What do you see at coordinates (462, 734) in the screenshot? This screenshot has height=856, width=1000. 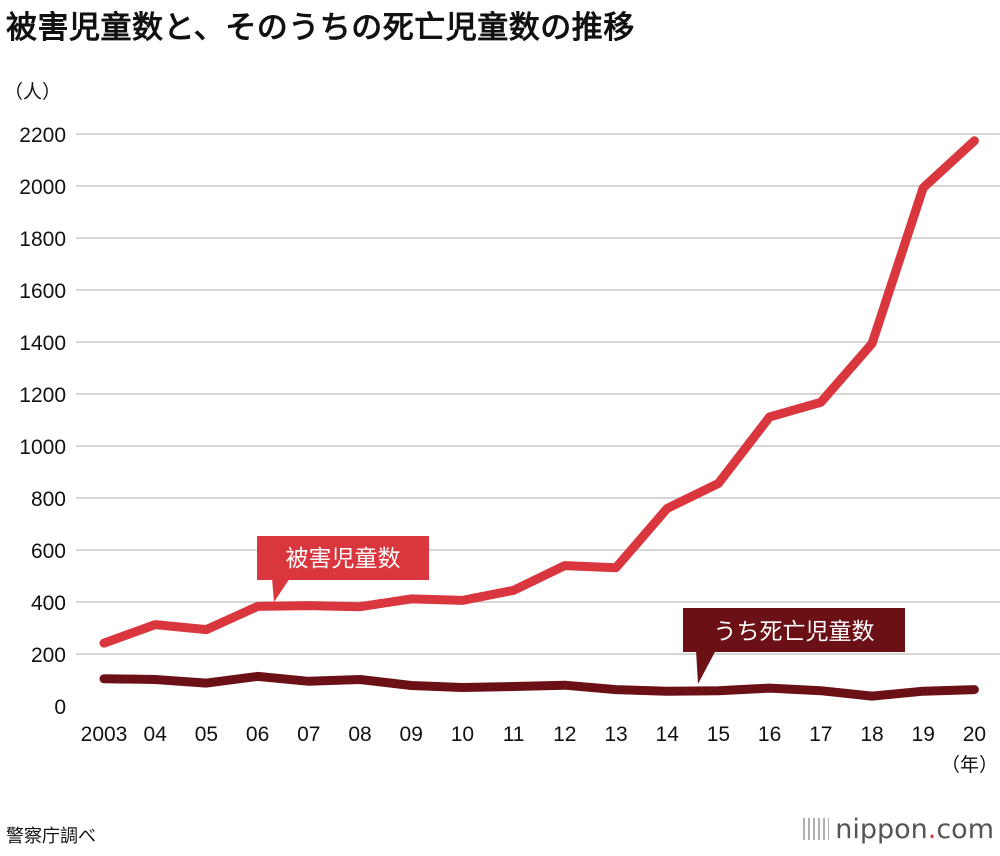 I see `x-tick-label: 10` at bounding box center [462, 734].